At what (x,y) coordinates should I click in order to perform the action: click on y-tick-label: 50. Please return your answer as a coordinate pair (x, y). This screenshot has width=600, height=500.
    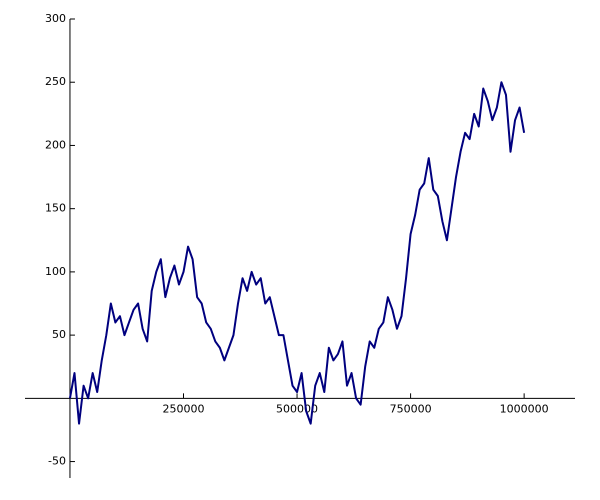
    Looking at the image, I should click on (59, 334).